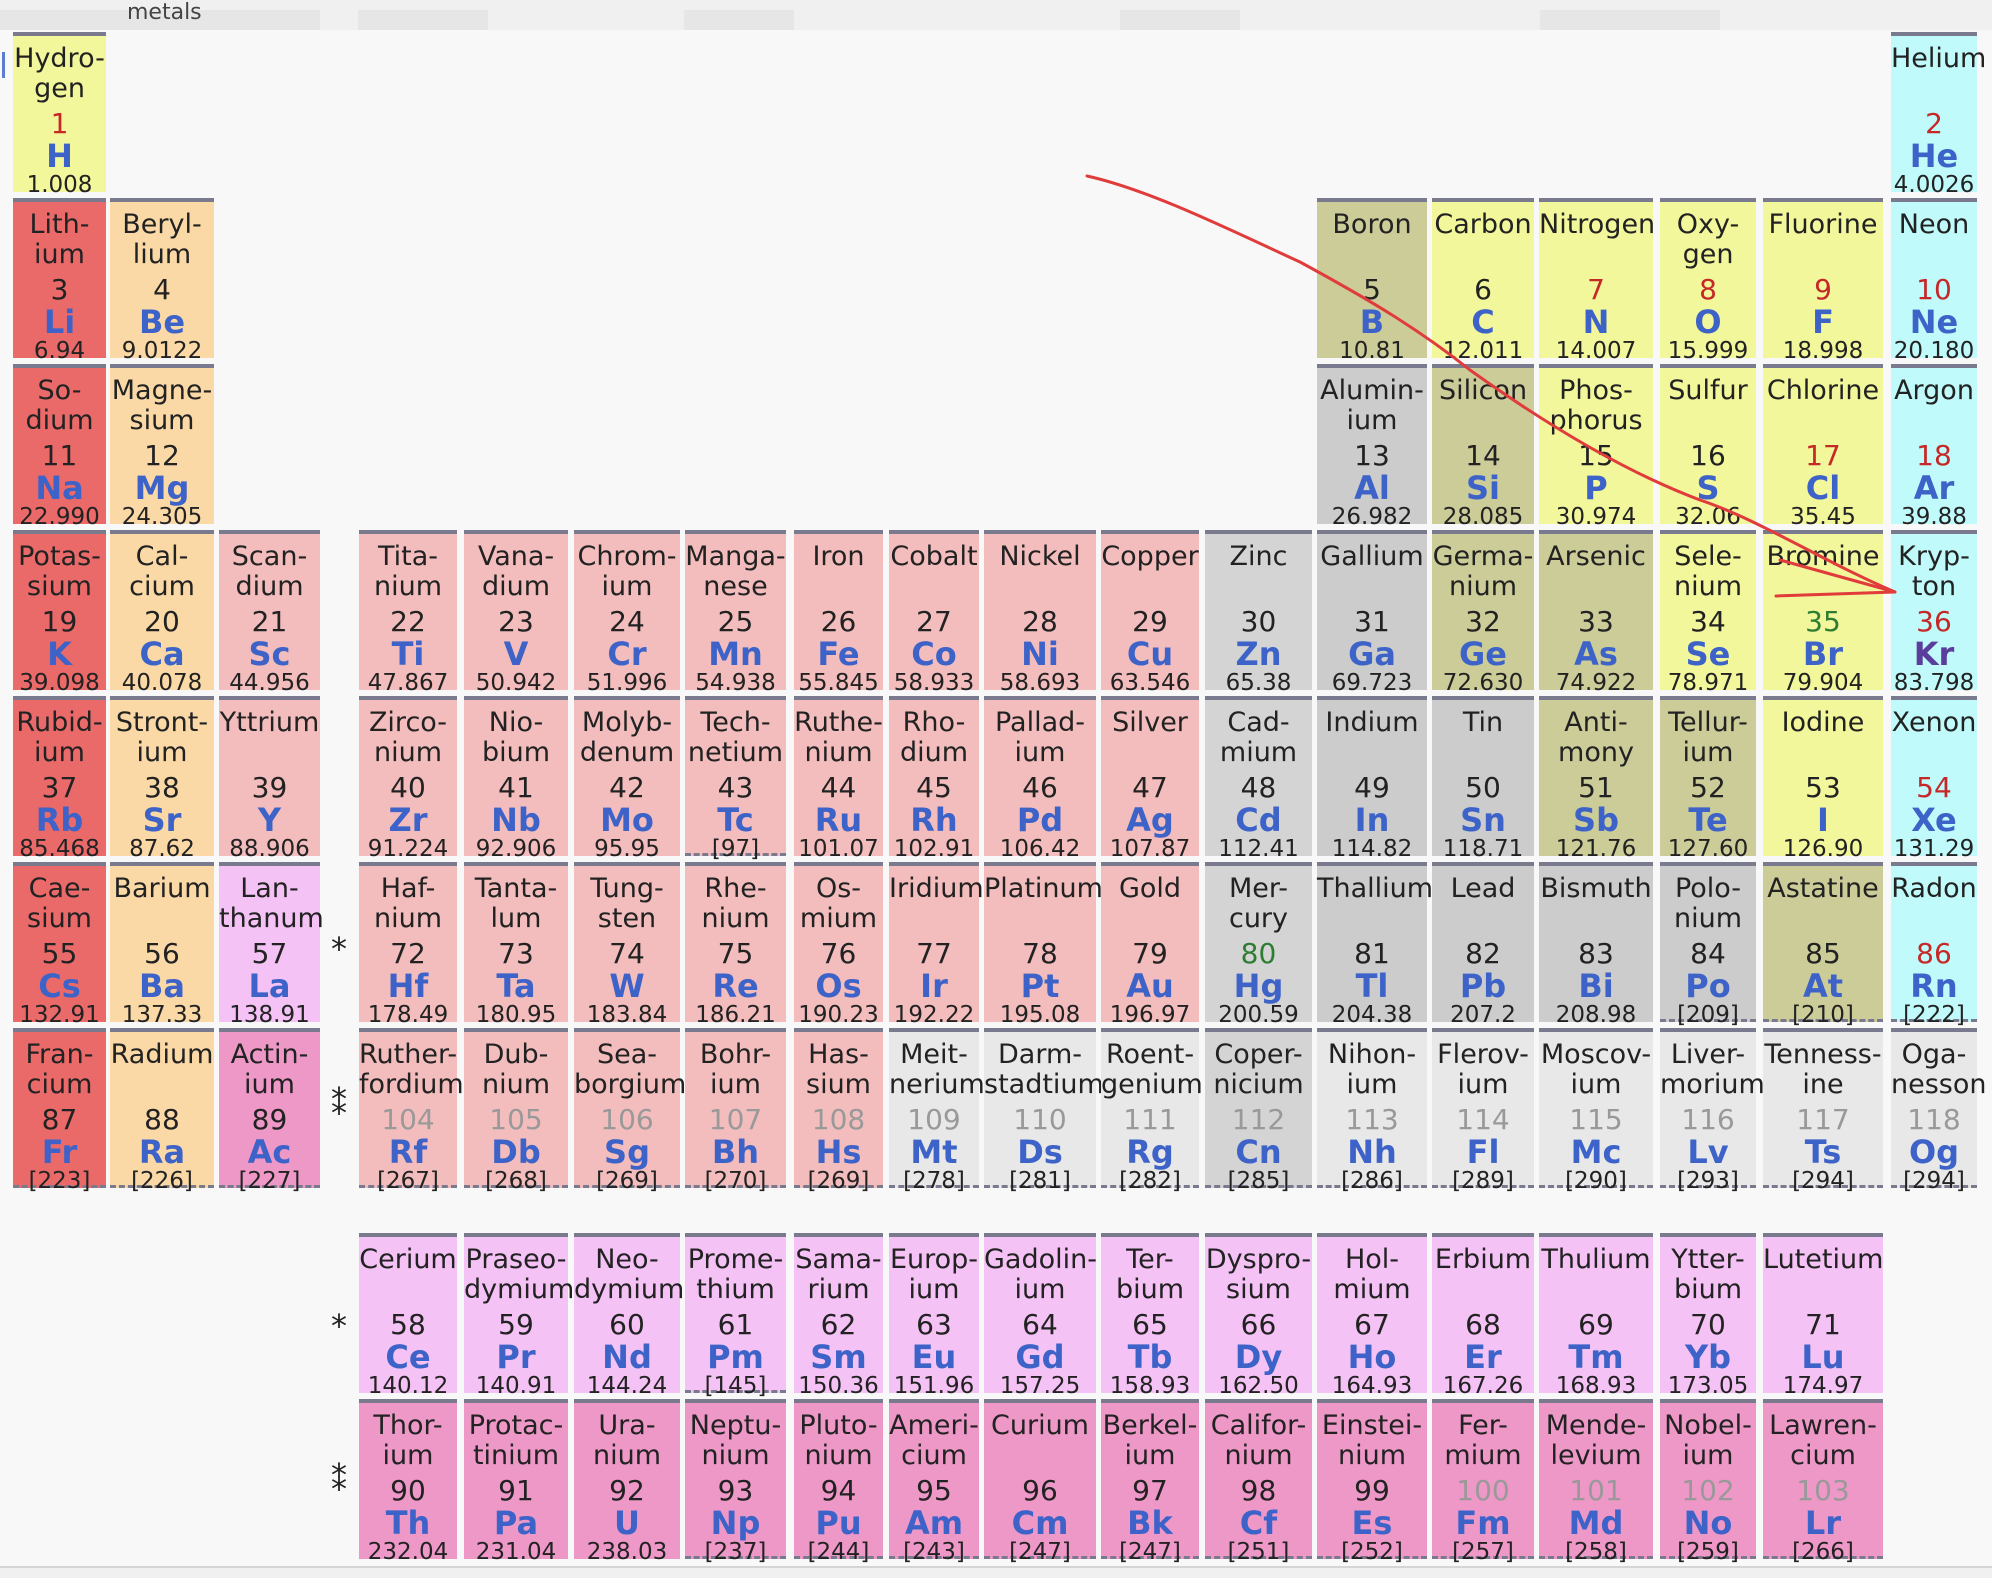 The width and height of the screenshot is (1992, 1578). Describe the element at coordinates (1150, 945) in the screenshot. I see `element-cell-au: Gold 79 Au 196.97` at that location.